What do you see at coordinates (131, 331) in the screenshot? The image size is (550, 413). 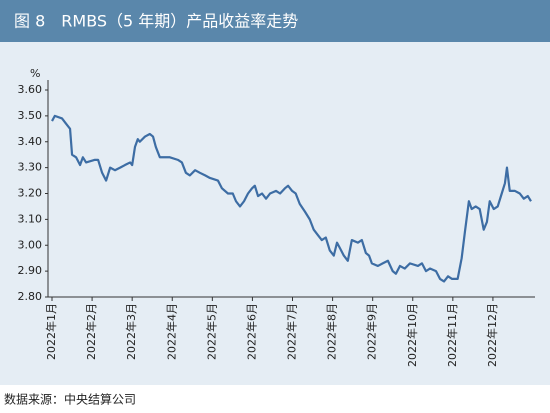 I see `x-tick-label: 2022年3月` at bounding box center [131, 331].